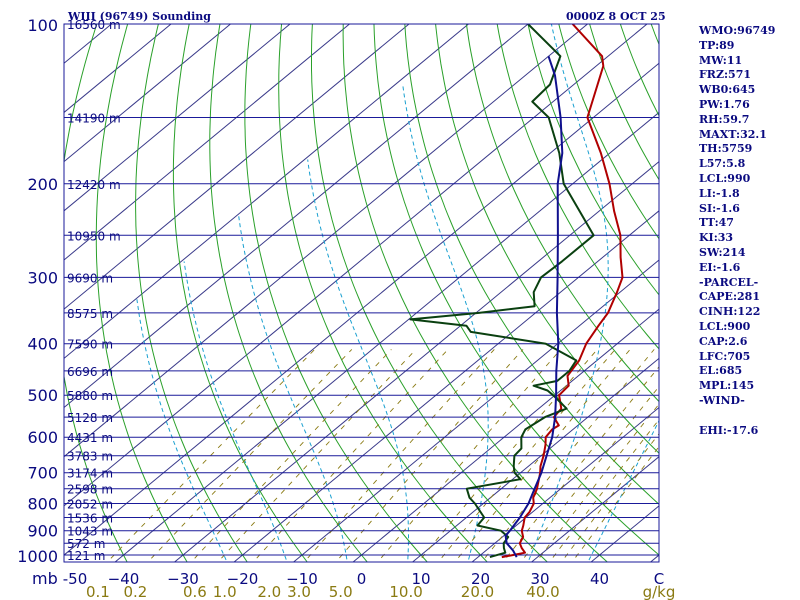 This screenshot has width=800, height=600. Describe the element at coordinates (94, 119) in the screenshot. I see `height-label: 14190 m` at that location.